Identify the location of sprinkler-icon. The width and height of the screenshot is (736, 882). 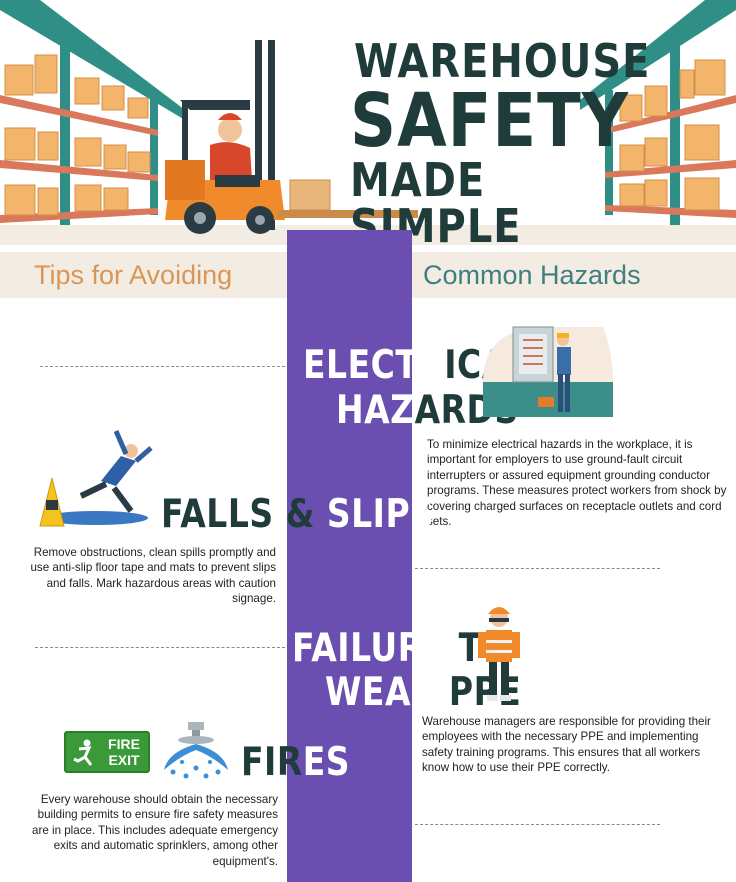
(196, 750).